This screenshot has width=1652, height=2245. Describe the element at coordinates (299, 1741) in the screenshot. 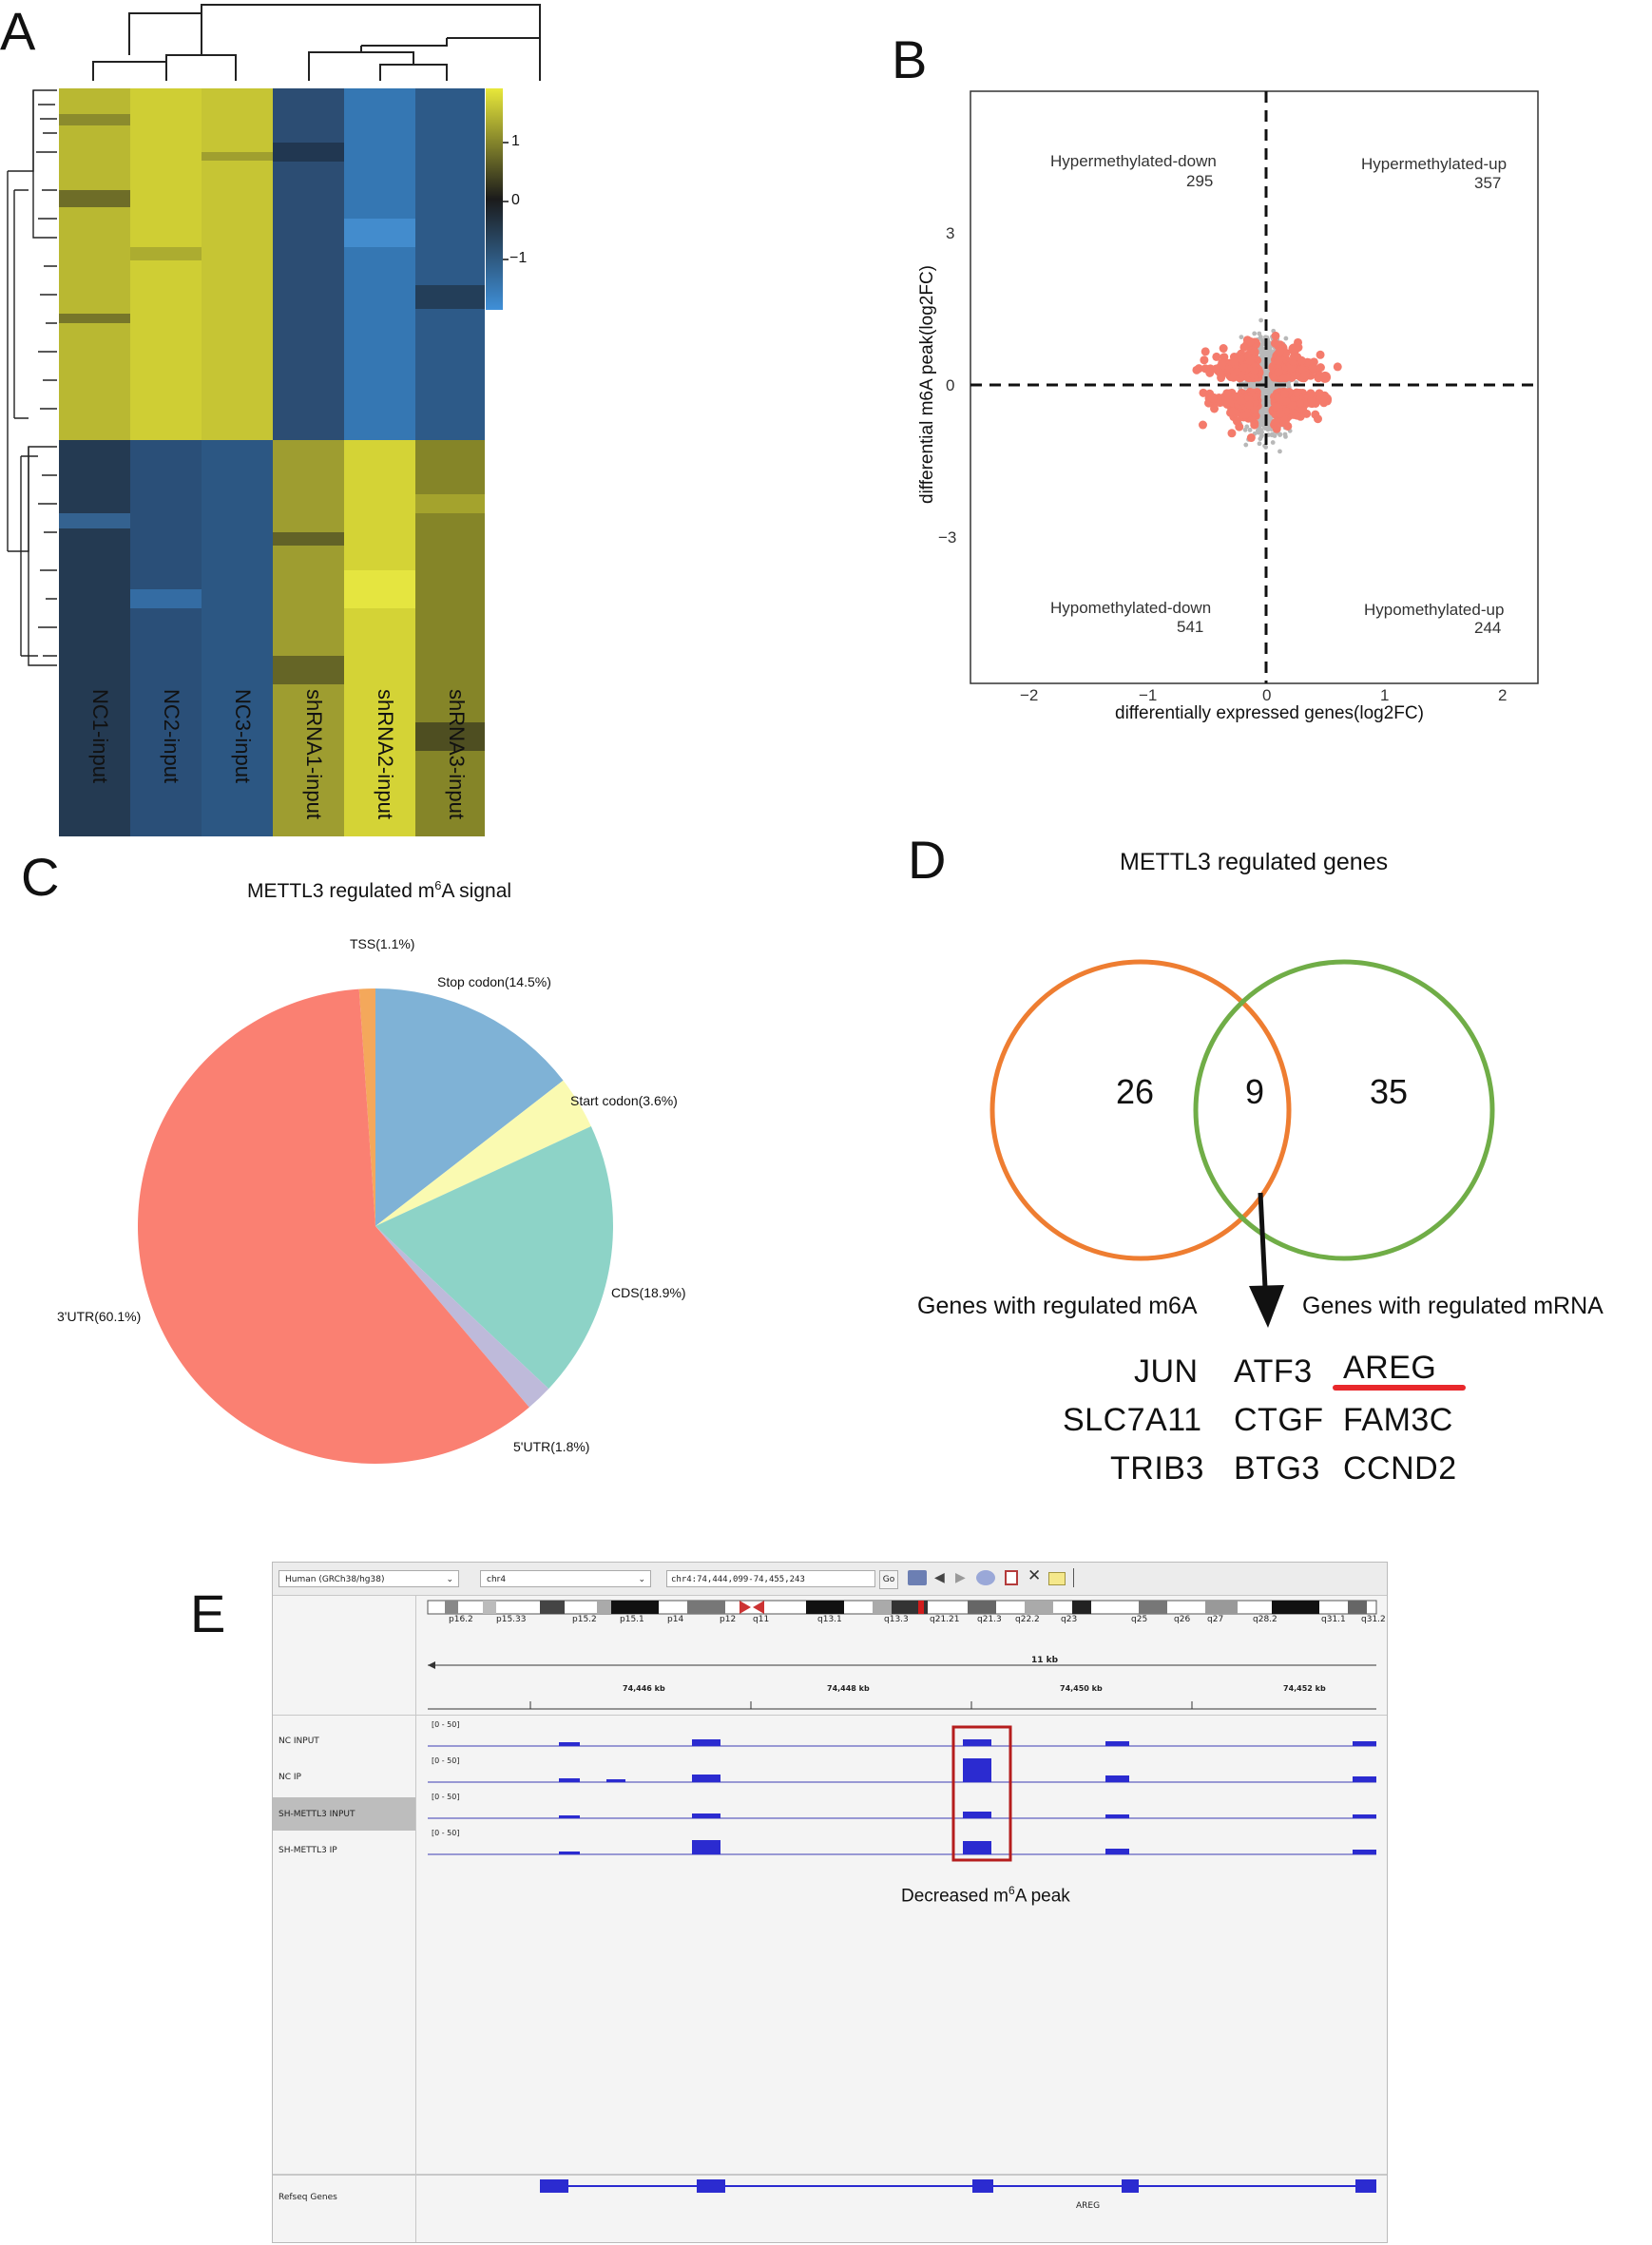

I see `track-name: NC INPUT` at that location.